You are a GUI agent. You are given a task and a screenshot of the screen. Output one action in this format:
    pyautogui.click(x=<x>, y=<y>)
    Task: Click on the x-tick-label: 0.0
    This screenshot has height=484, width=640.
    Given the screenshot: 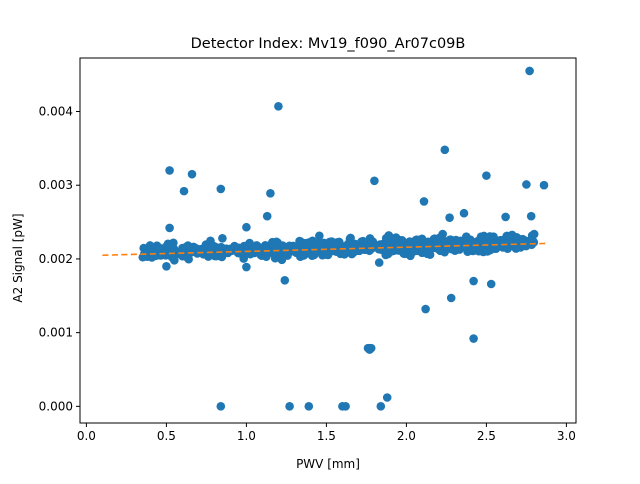 What is the action you would take?
    pyautogui.click(x=86, y=436)
    